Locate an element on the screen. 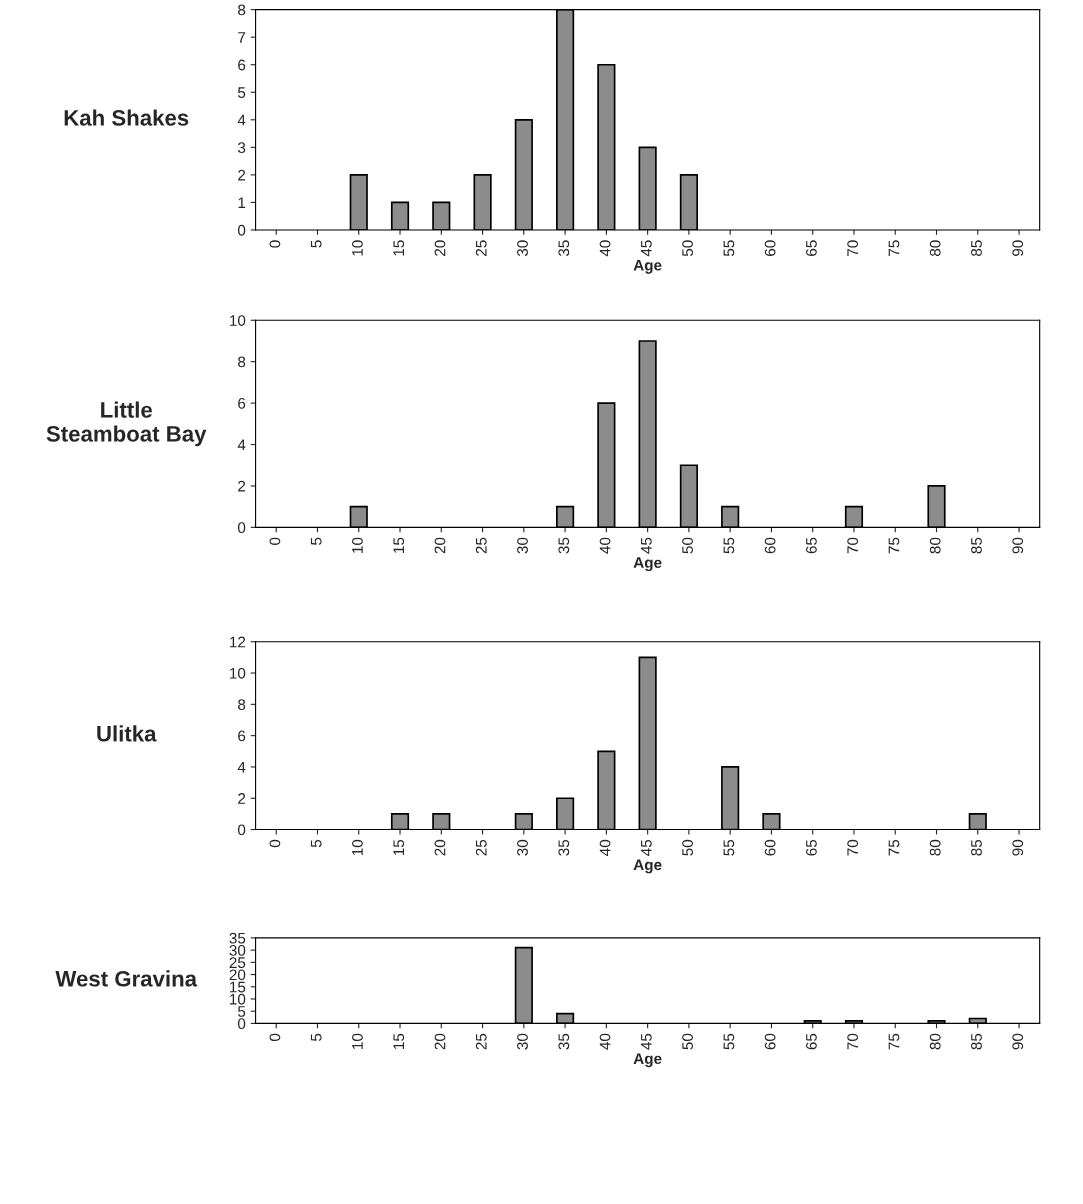  y-axis-title: Ulitka is located at coordinates (127, 733).